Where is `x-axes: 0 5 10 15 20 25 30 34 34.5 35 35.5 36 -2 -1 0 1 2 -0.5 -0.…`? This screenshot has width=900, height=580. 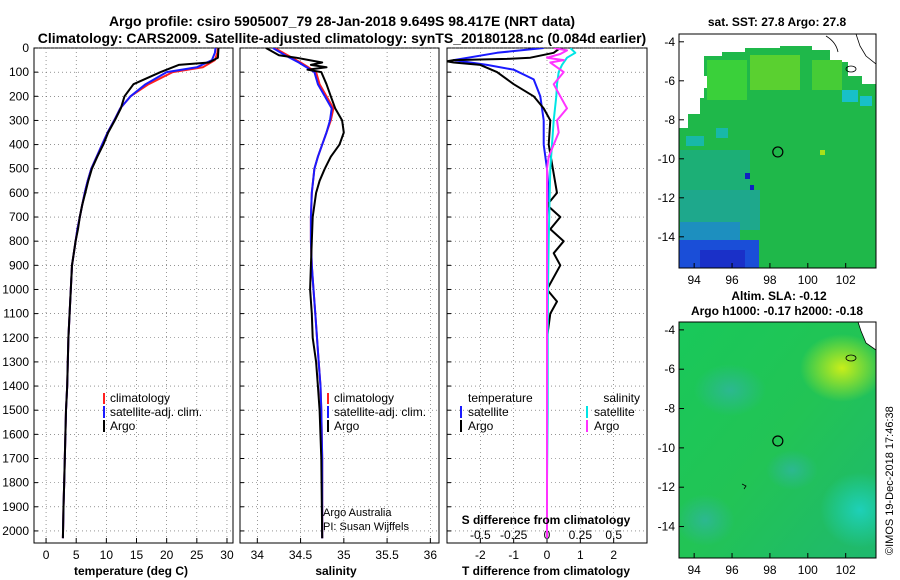
x-axes: 0 5 10 15 20 25 30 34 34.5 35 35.5 36 -2 -1 0 1 2 -0.5 -0.… is located at coordinates (333, 545).